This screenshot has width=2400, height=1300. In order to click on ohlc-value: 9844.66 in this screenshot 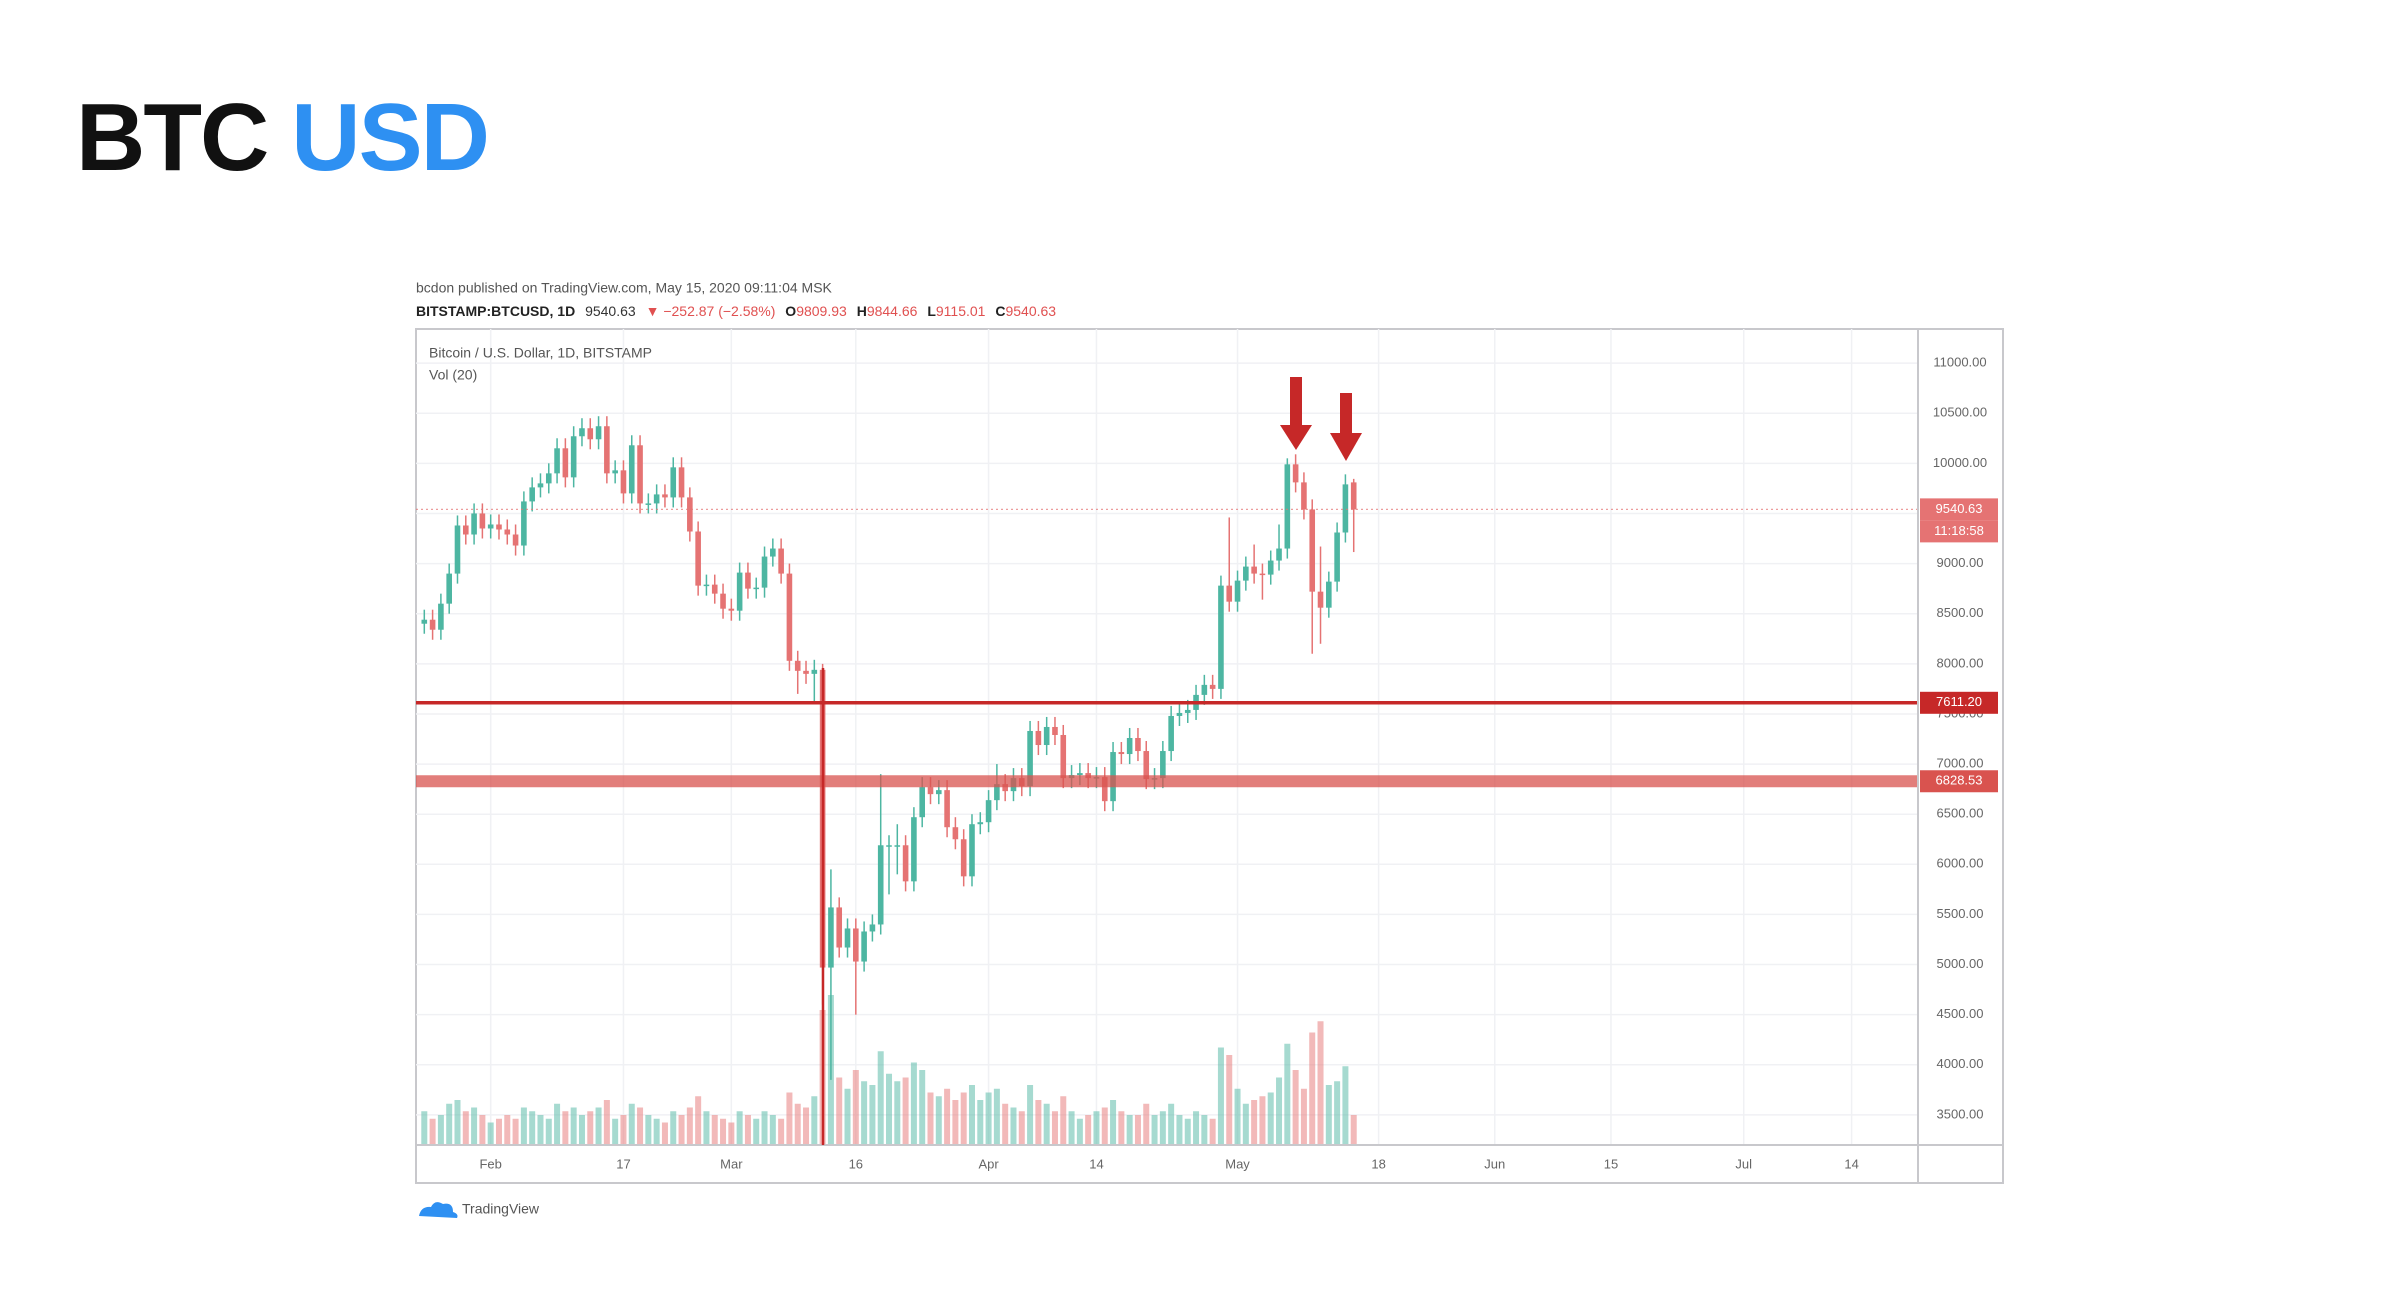, I will do `click(892, 311)`.